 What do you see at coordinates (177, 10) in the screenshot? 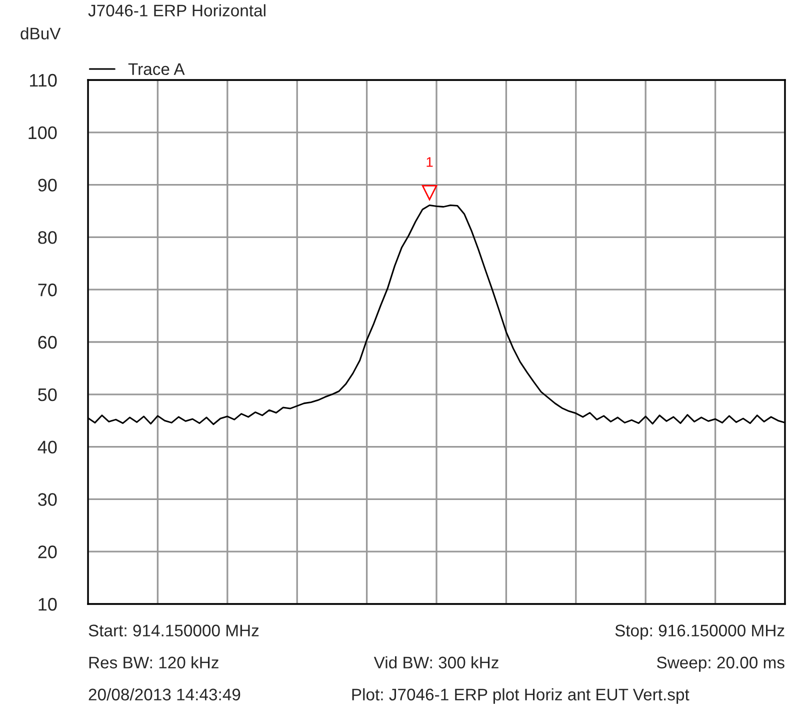
I see `chart-title: J7046-1 ERP Horizontal` at bounding box center [177, 10].